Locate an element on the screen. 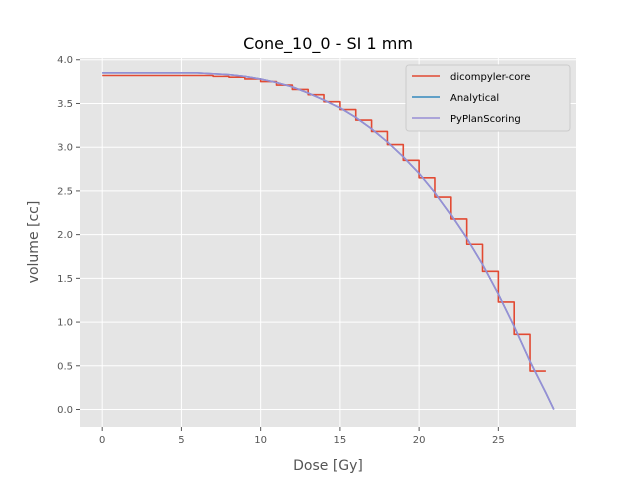 The width and height of the screenshot is (640, 480). x-tick-label: 15 is located at coordinates (340, 440).